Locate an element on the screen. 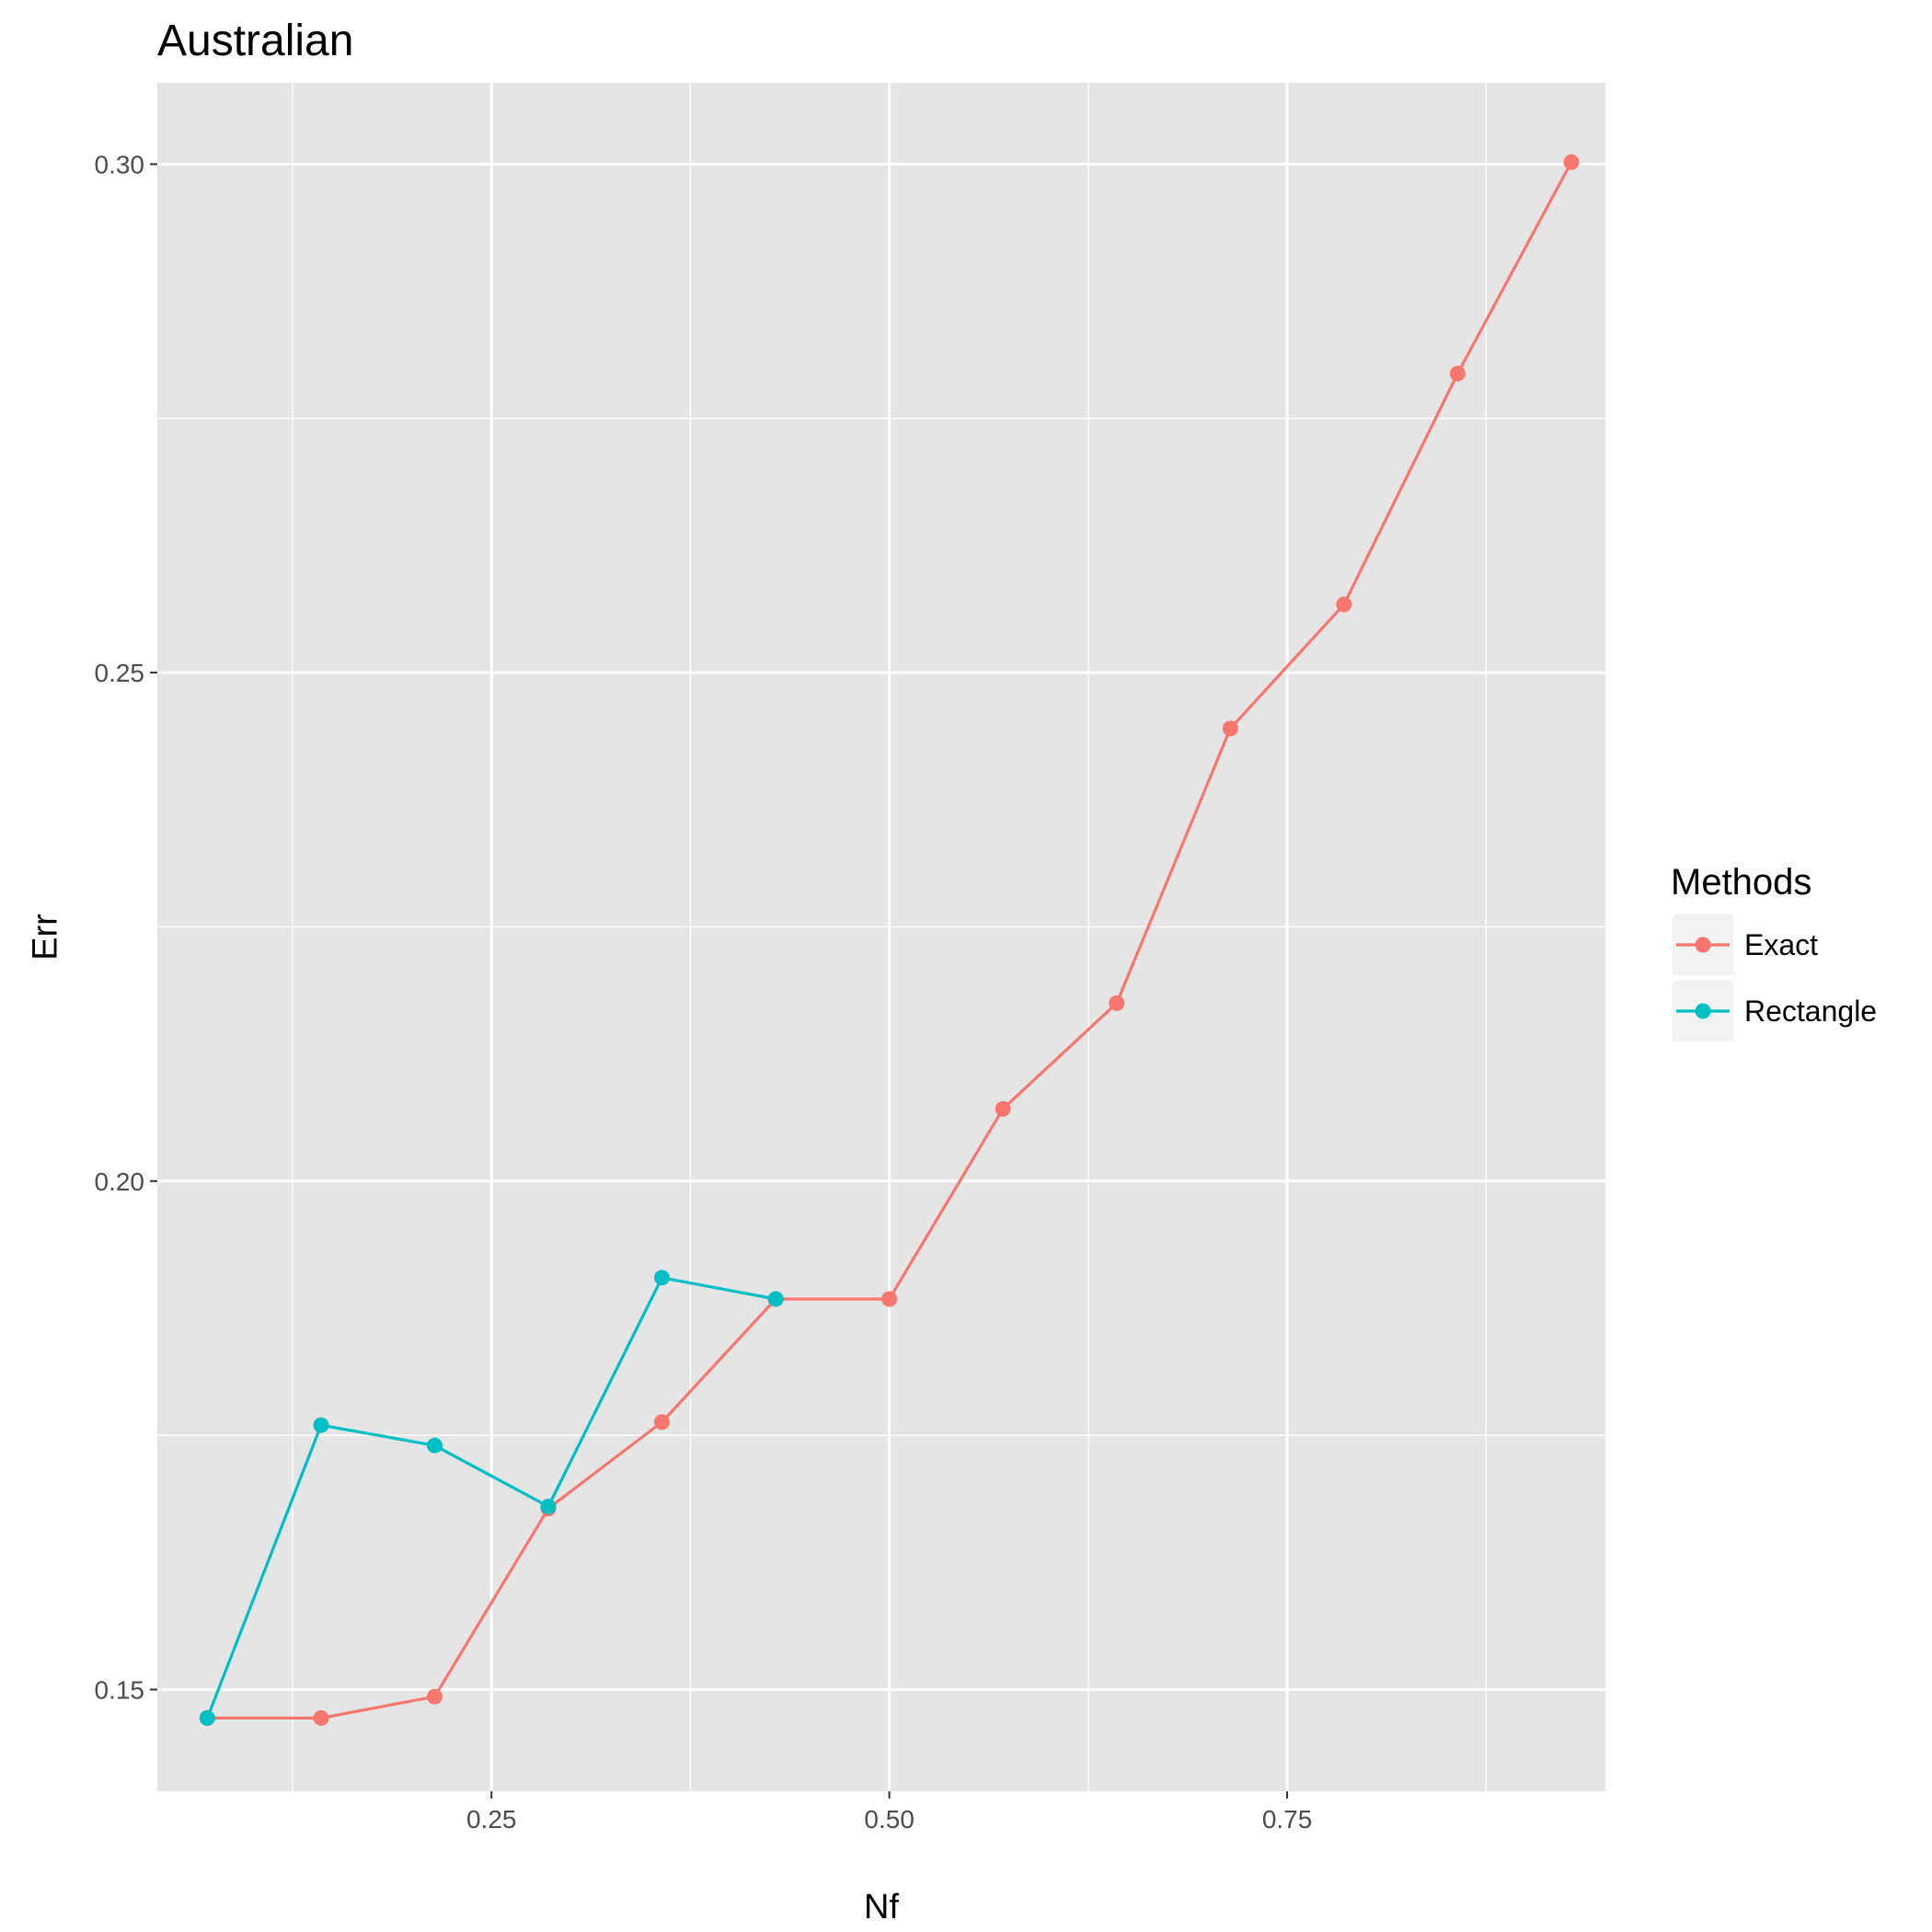 This screenshot has height=1932, width=1932. legend-label-exact: Exact is located at coordinates (1781, 945).